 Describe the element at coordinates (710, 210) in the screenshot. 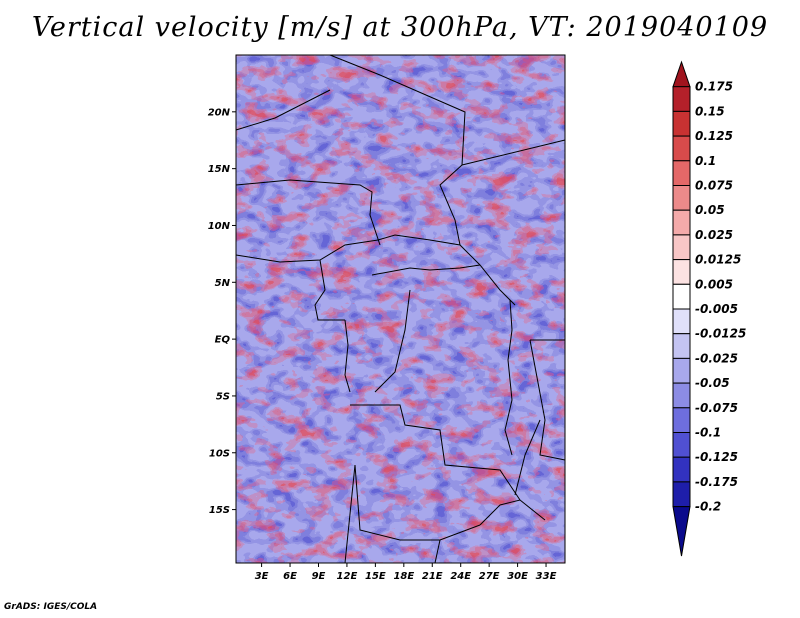

I see `colorbar-label: 0.05` at that location.